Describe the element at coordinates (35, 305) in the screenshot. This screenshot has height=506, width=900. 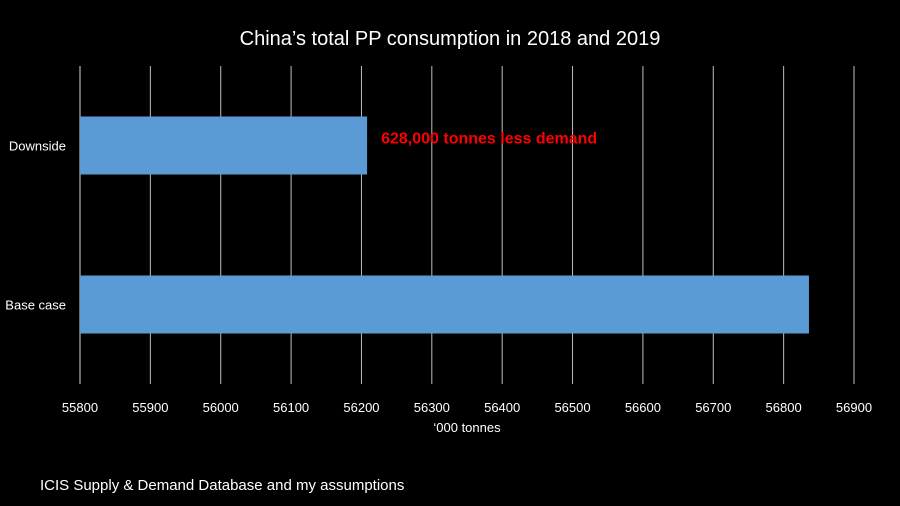
I see `y-category-label: Base case` at that location.